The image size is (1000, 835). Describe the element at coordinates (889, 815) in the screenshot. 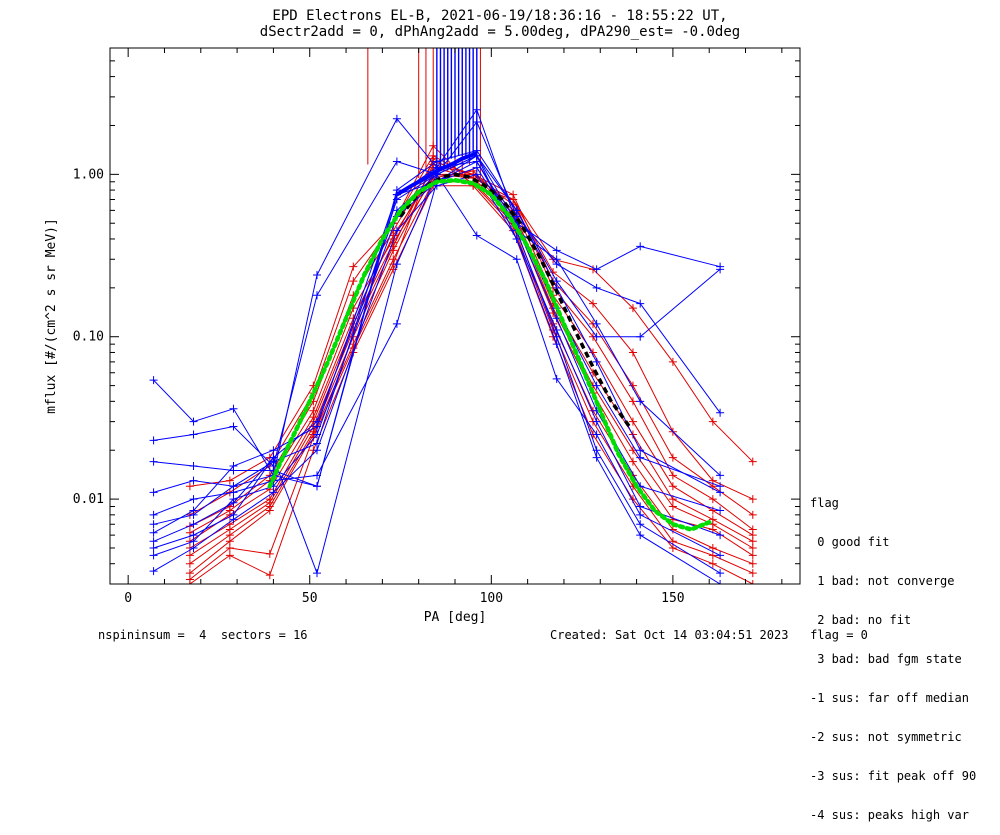

I see `legend-item: -4 sus: peaks high var` at that location.